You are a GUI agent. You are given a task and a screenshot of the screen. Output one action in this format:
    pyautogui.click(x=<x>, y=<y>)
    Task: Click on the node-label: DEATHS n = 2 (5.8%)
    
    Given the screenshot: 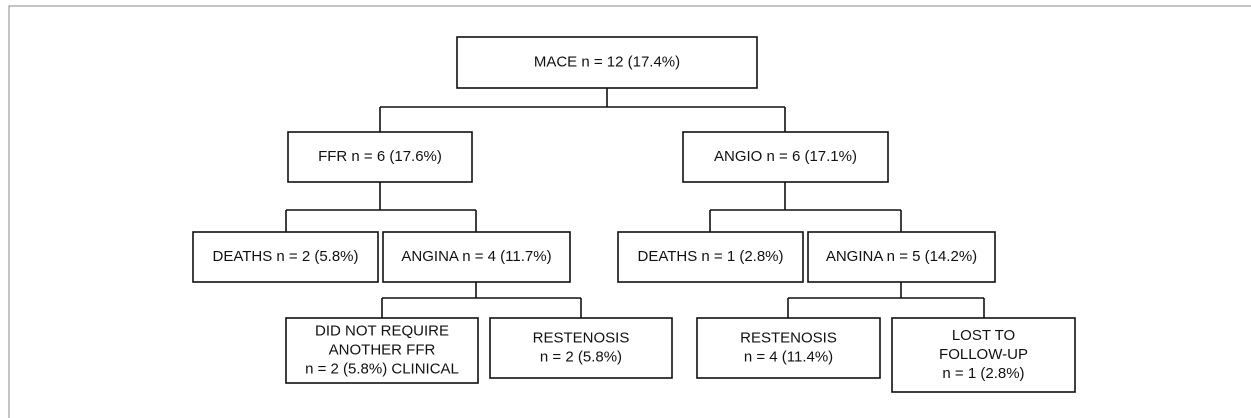 What is the action you would take?
    pyautogui.click(x=285, y=256)
    